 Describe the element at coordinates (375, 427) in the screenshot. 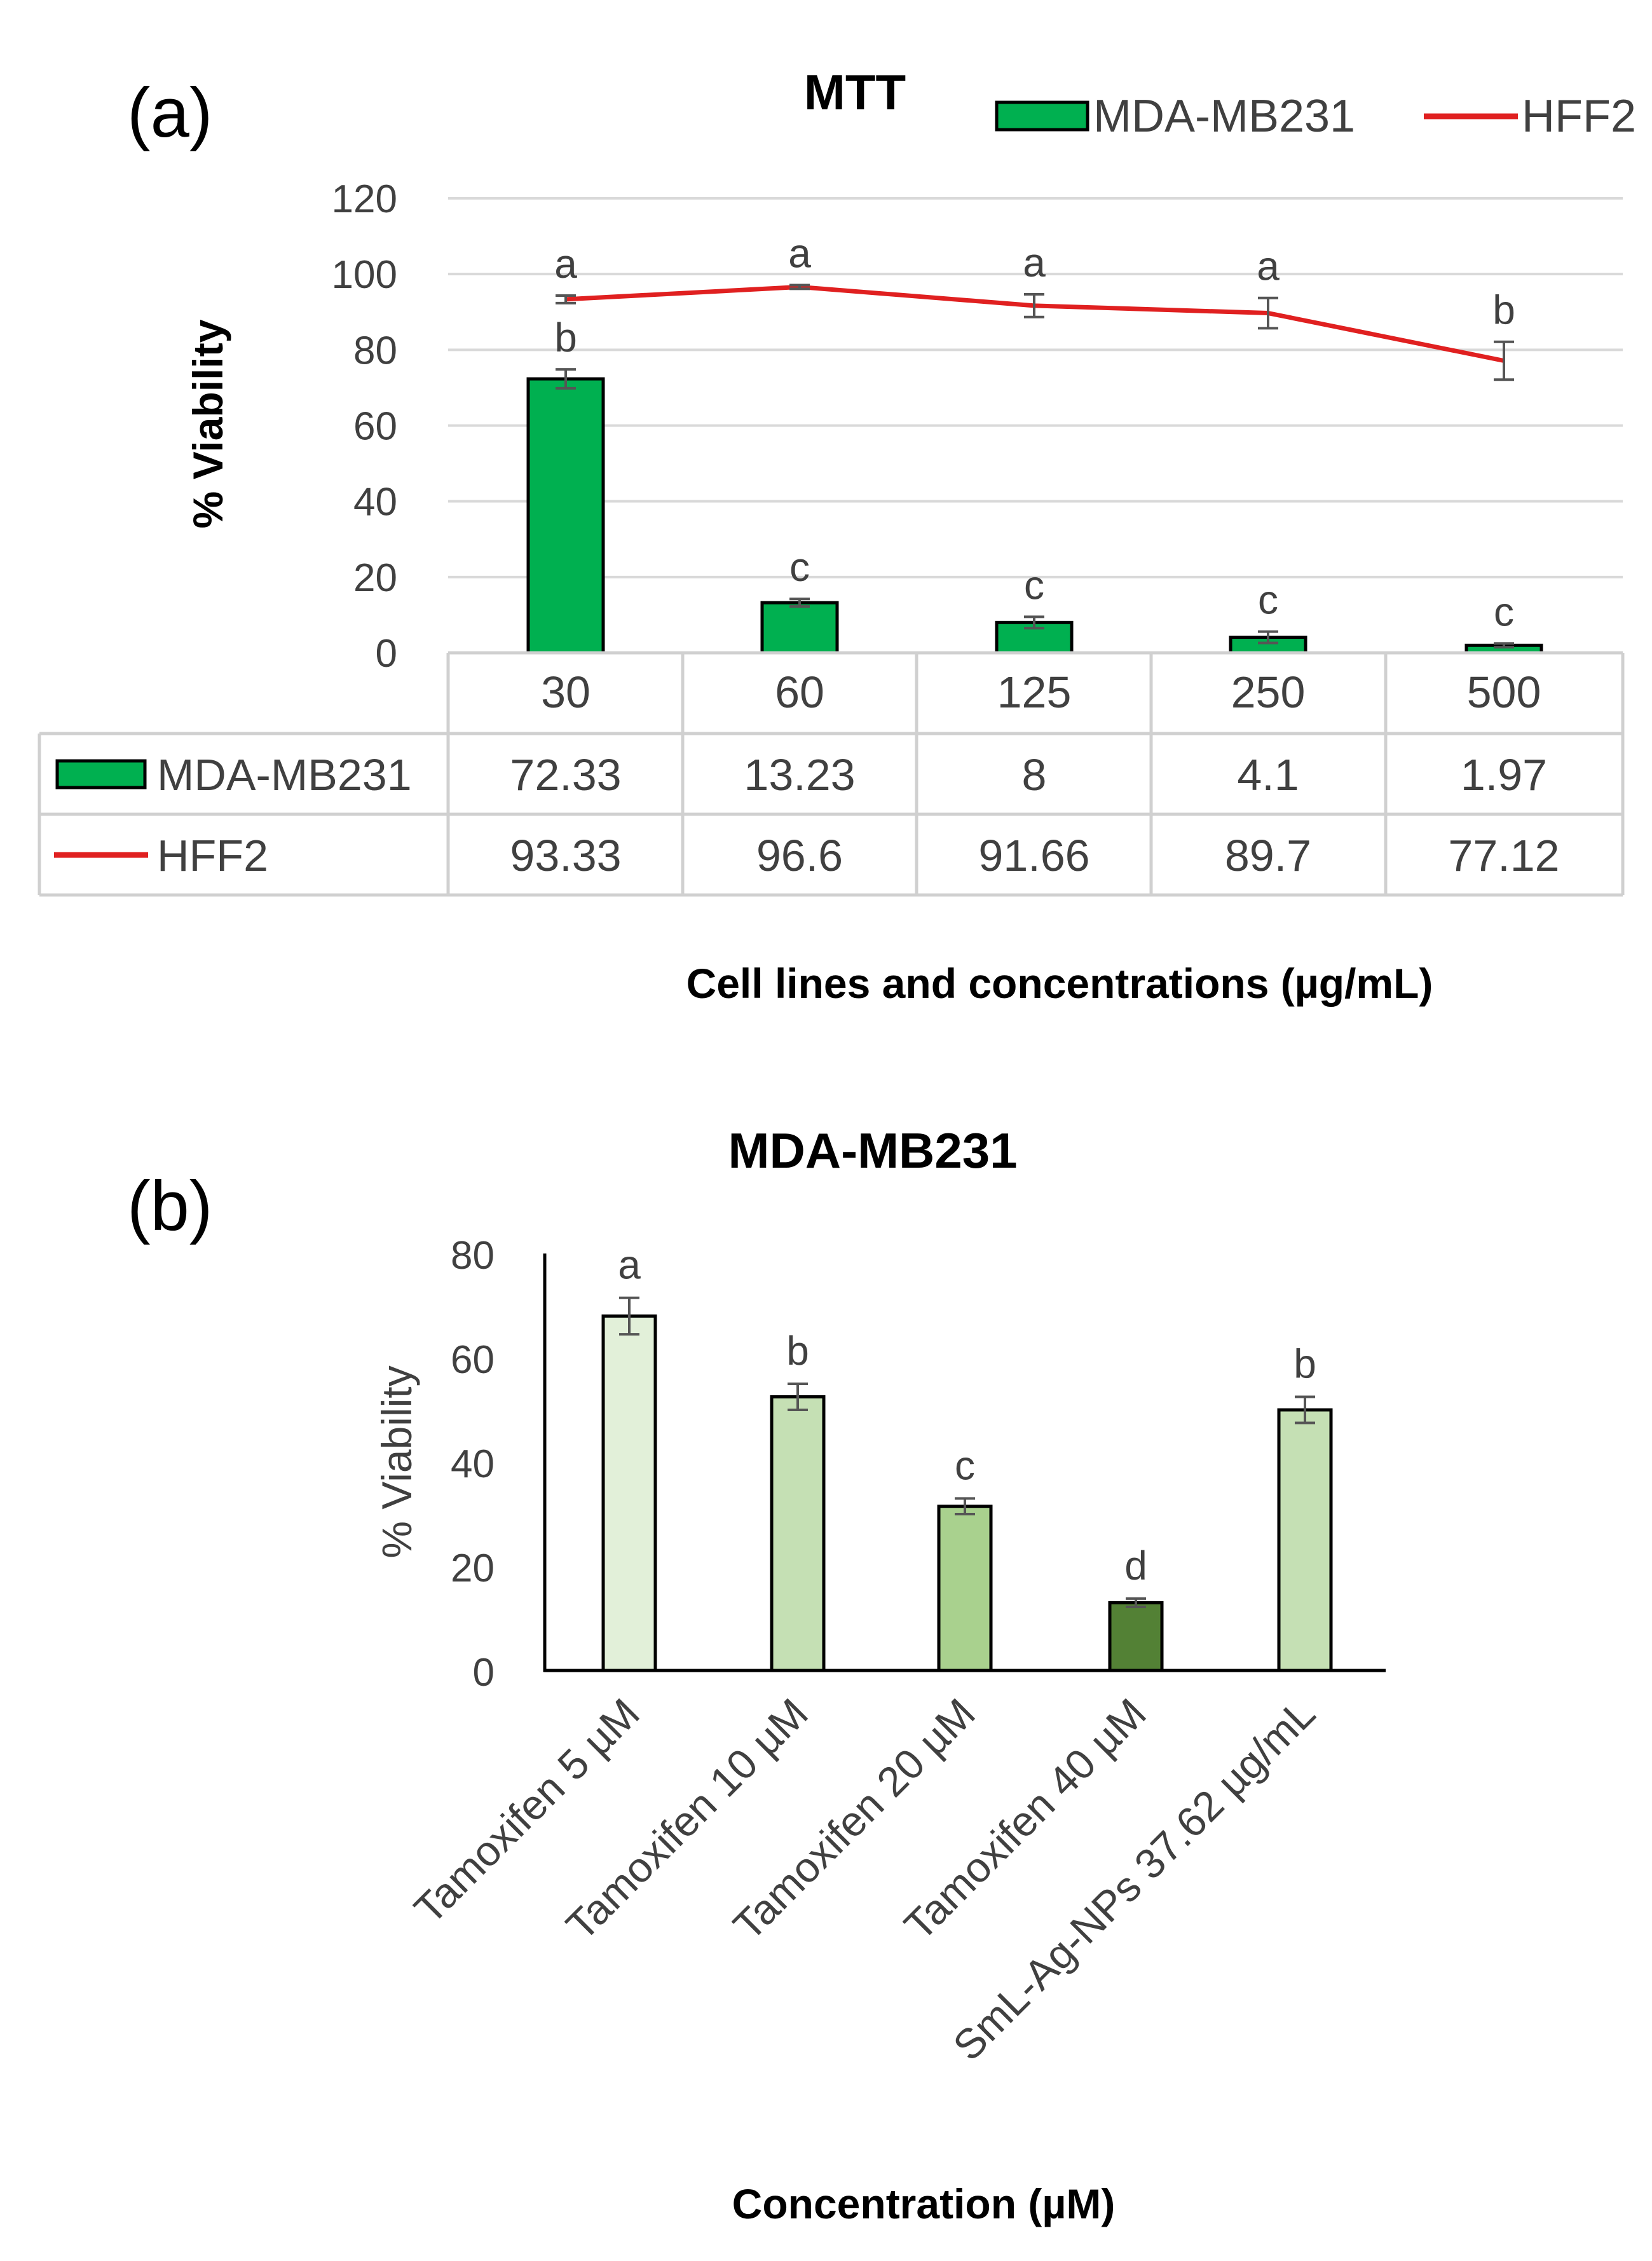

I see `y-tick-a-60: 60` at that location.